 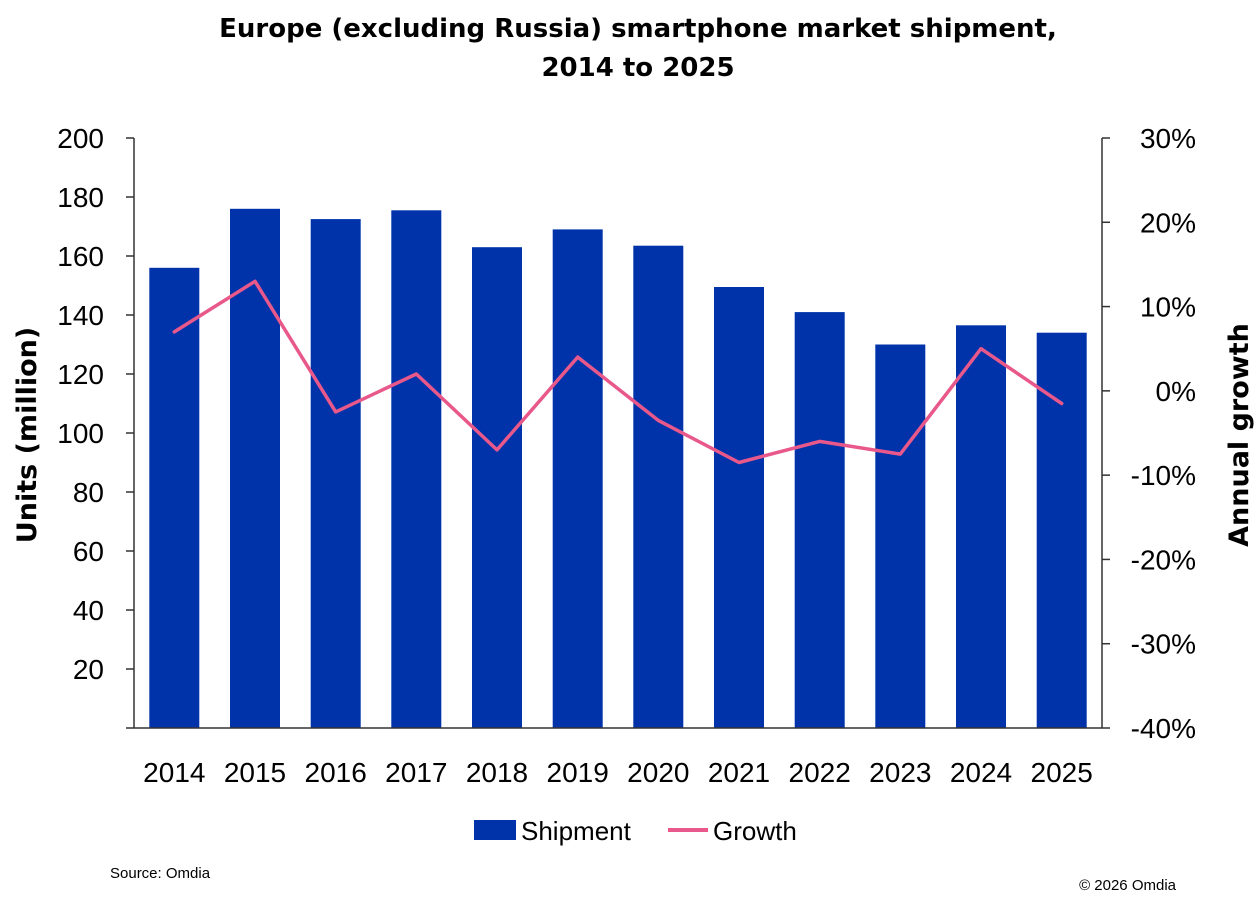 What do you see at coordinates (88, 551) in the screenshot?
I see `y-tick-label-60: 60` at bounding box center [88, 551].